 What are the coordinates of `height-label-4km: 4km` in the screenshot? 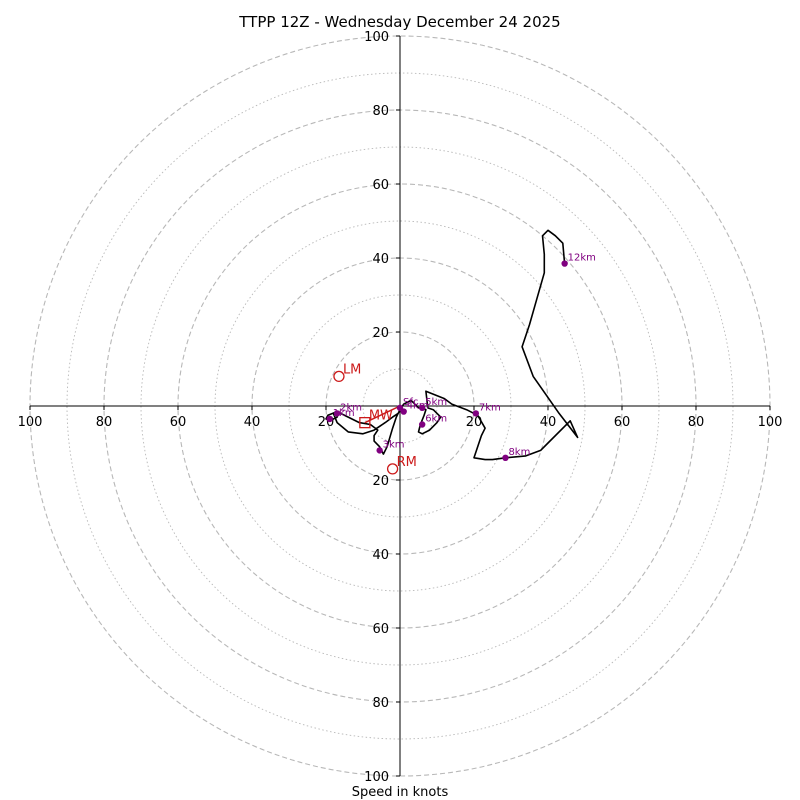 It's located at (418, 406).